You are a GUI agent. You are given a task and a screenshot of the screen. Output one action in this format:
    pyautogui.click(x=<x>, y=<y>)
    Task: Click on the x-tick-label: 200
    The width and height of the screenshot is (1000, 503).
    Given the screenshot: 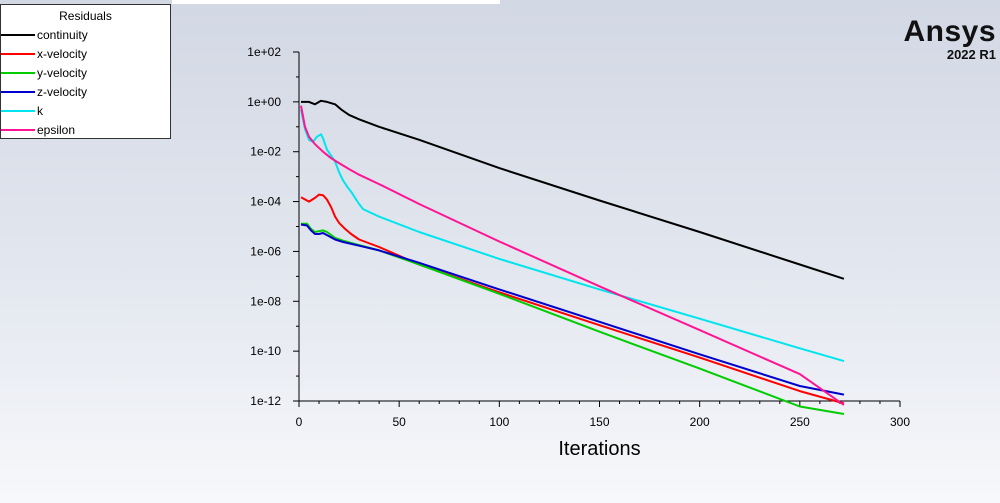 What is the action you would take?
    pyautogui.click(x=700, y=422)
    